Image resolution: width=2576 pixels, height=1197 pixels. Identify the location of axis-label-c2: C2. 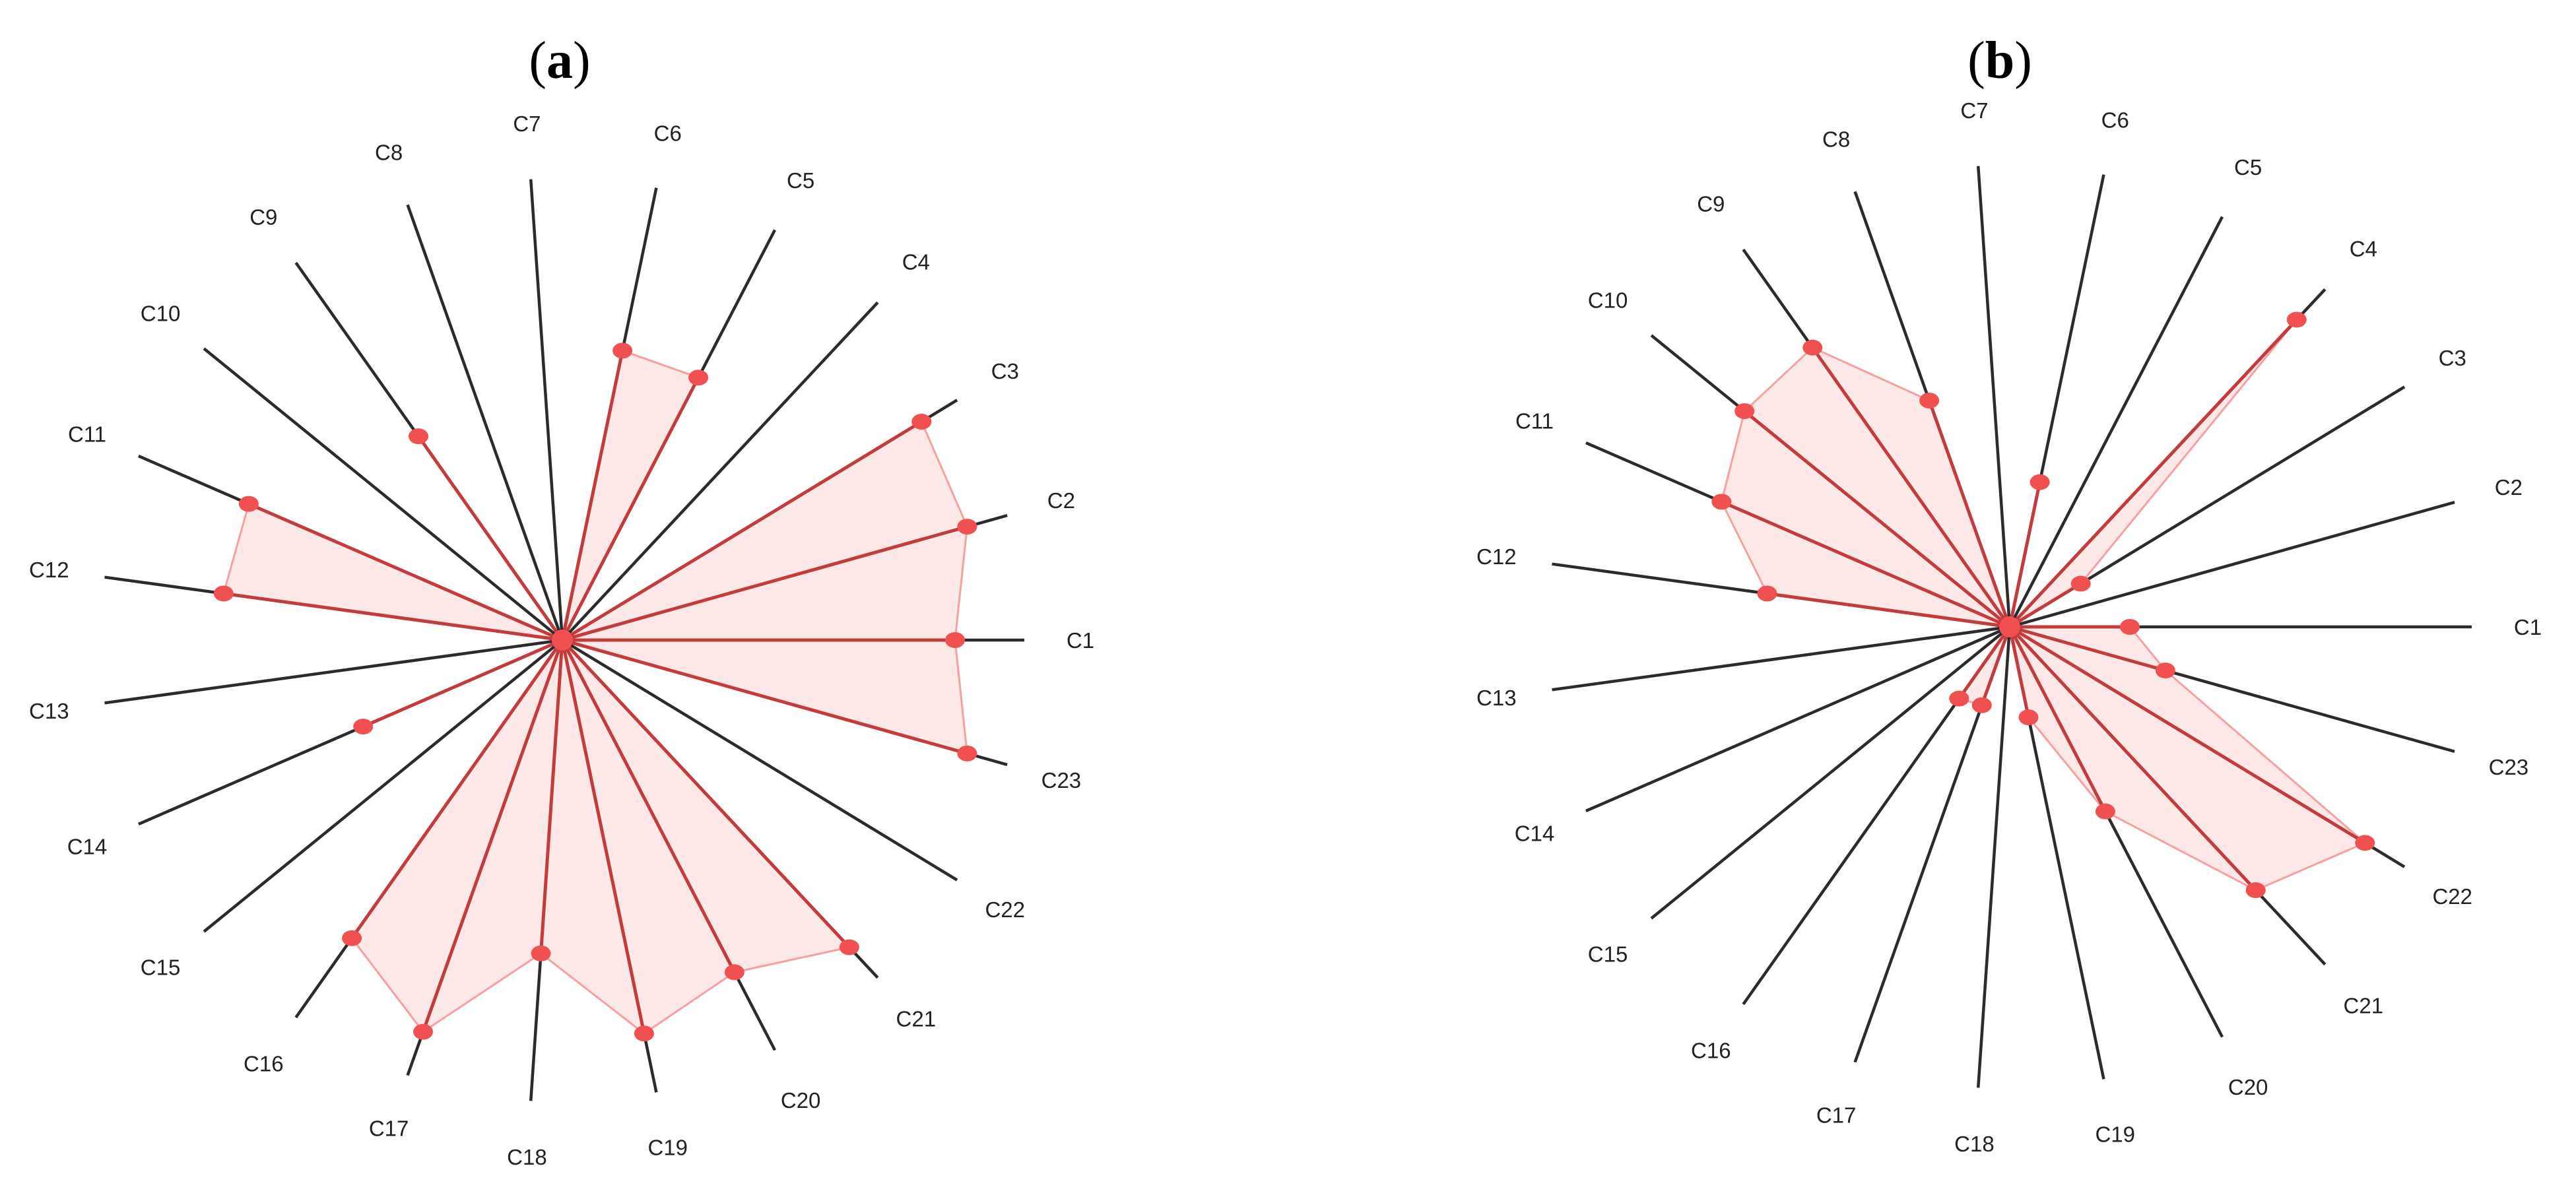
(2509, 488).